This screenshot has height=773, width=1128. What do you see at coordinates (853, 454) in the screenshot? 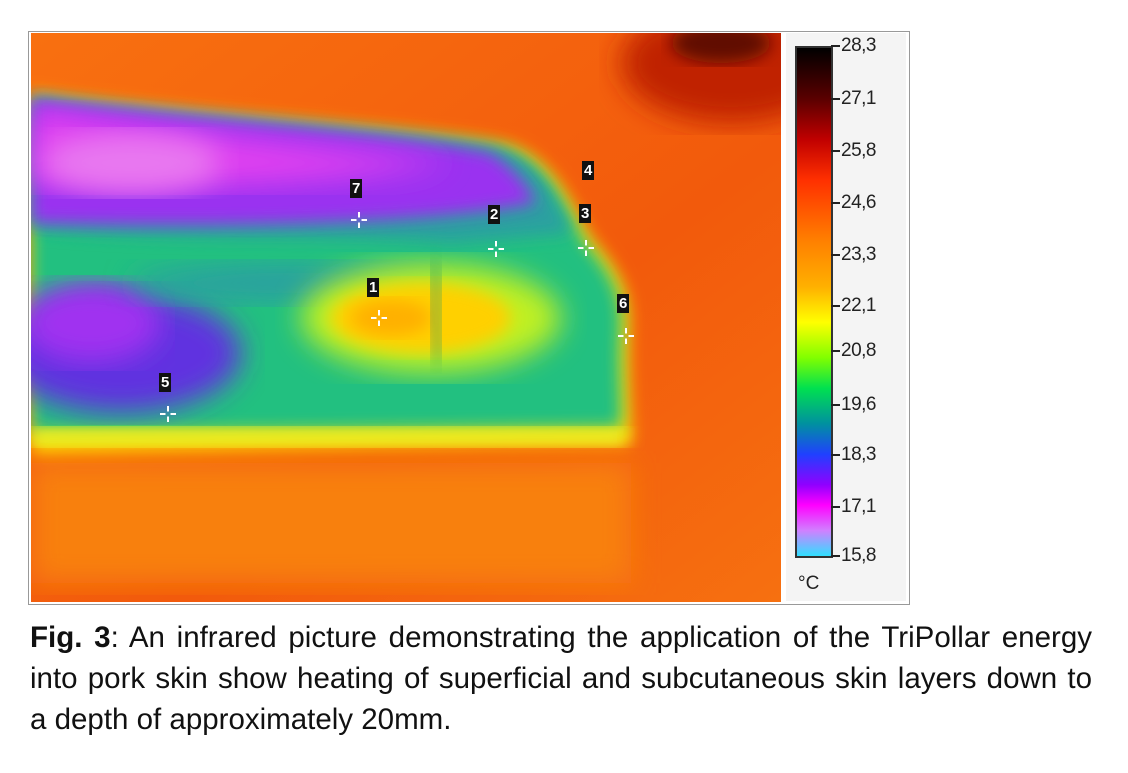
I see `scale-tick: 18,3` at bounding box center [853, 454].